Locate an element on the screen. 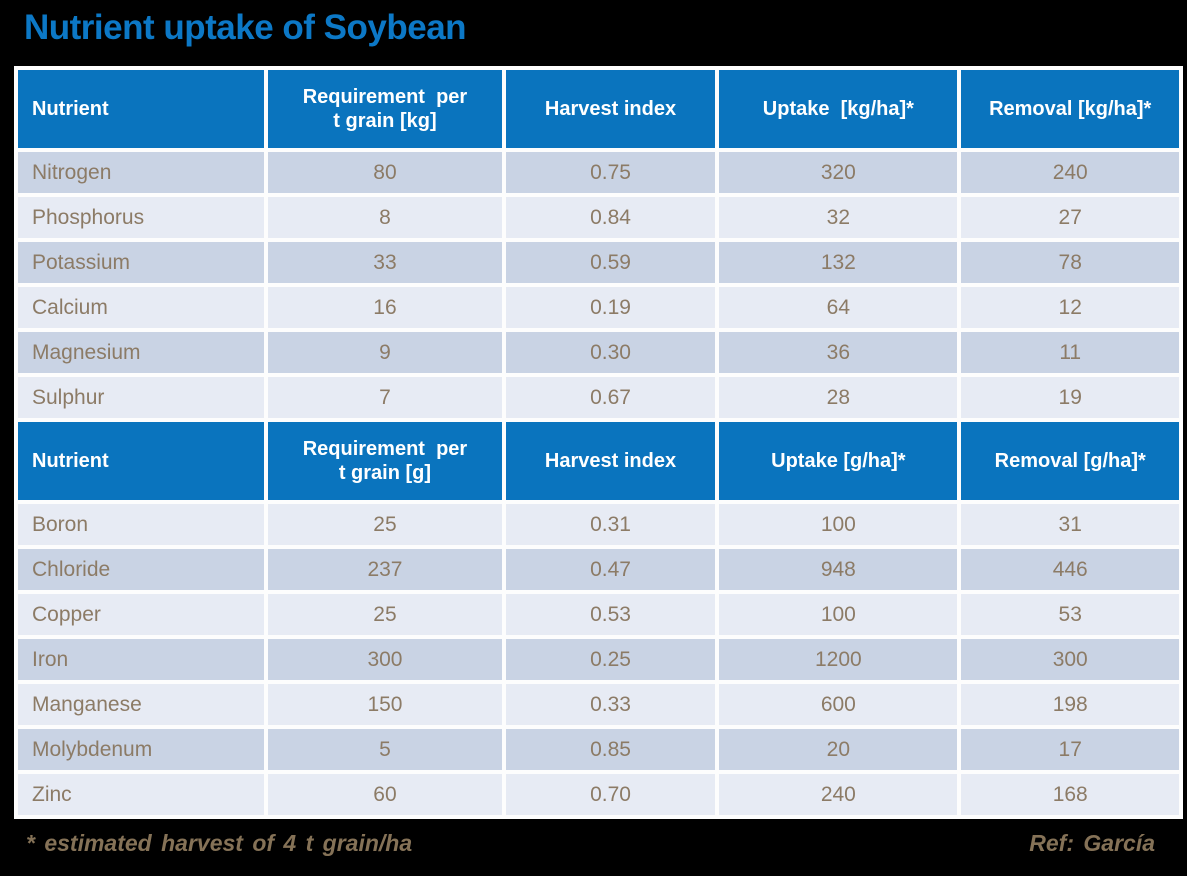 This screenshot has height=876, width=1187. table-row: Calcium 16 0.19 64 12 is located at coordinates (598, 307).